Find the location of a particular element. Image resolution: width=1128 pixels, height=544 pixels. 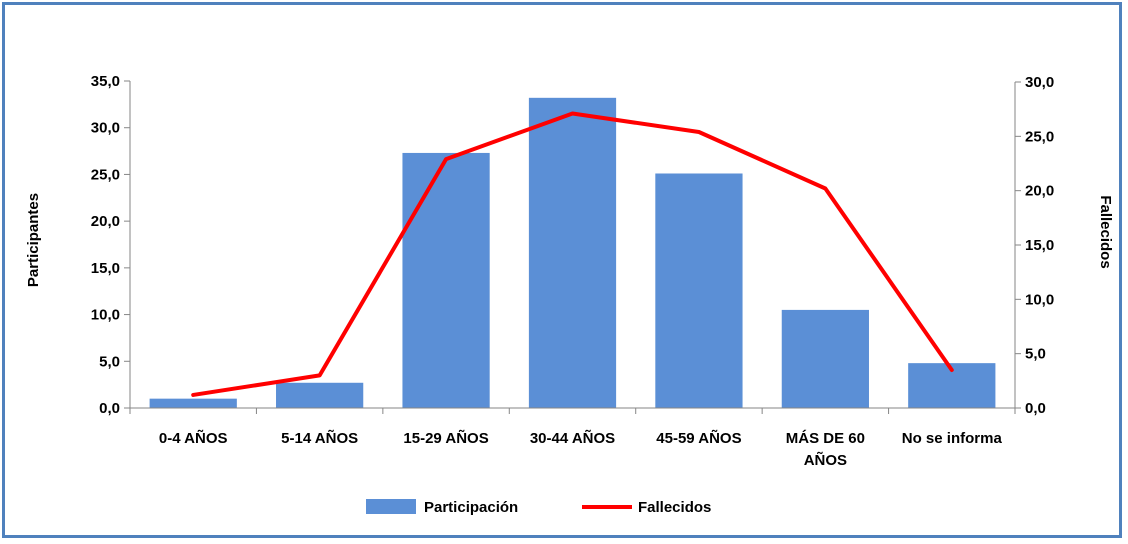

left-tick-label-3: 15,0 is located at coordinates (105, 268).